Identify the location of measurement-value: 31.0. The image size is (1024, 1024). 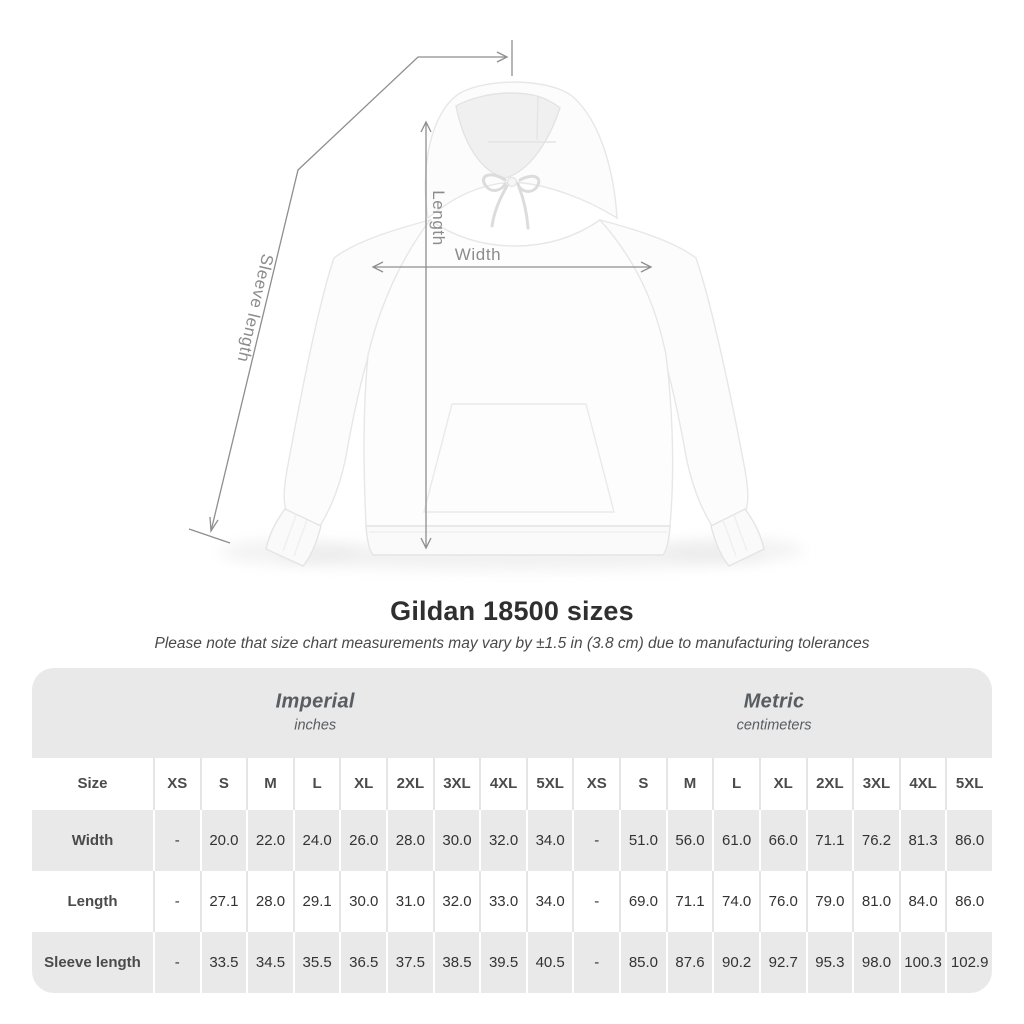
(409, 901).